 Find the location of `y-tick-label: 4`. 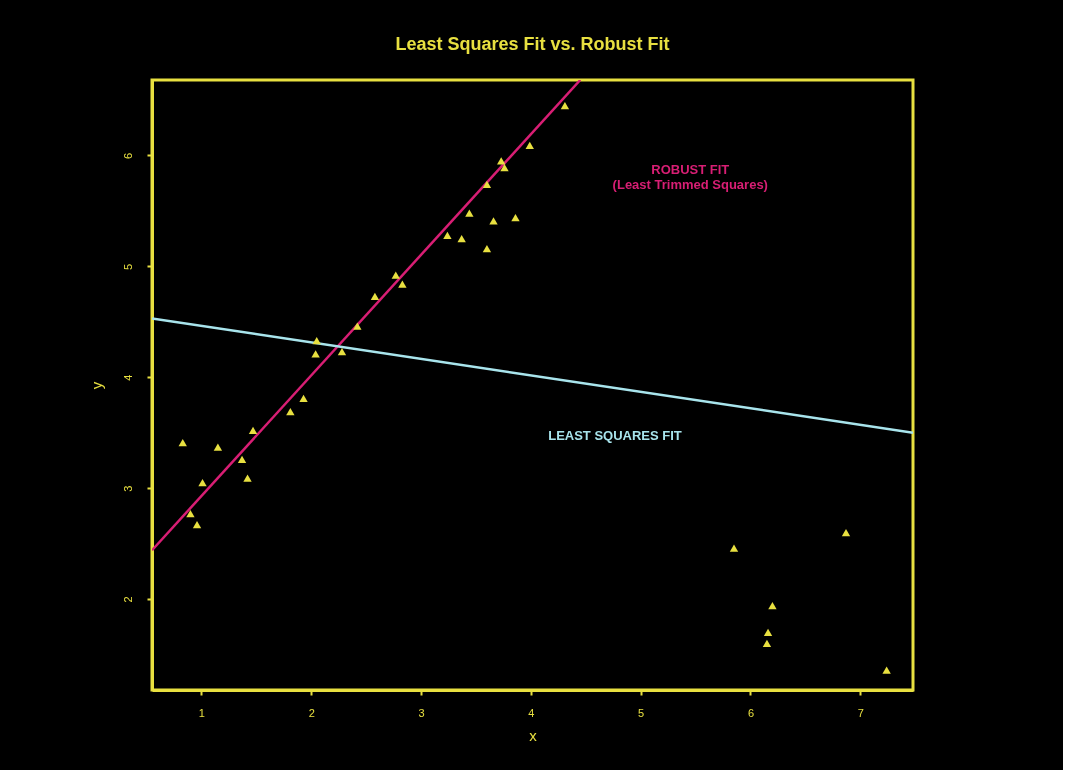

y-tick-label: 4 is located at coordinates (127, 377).